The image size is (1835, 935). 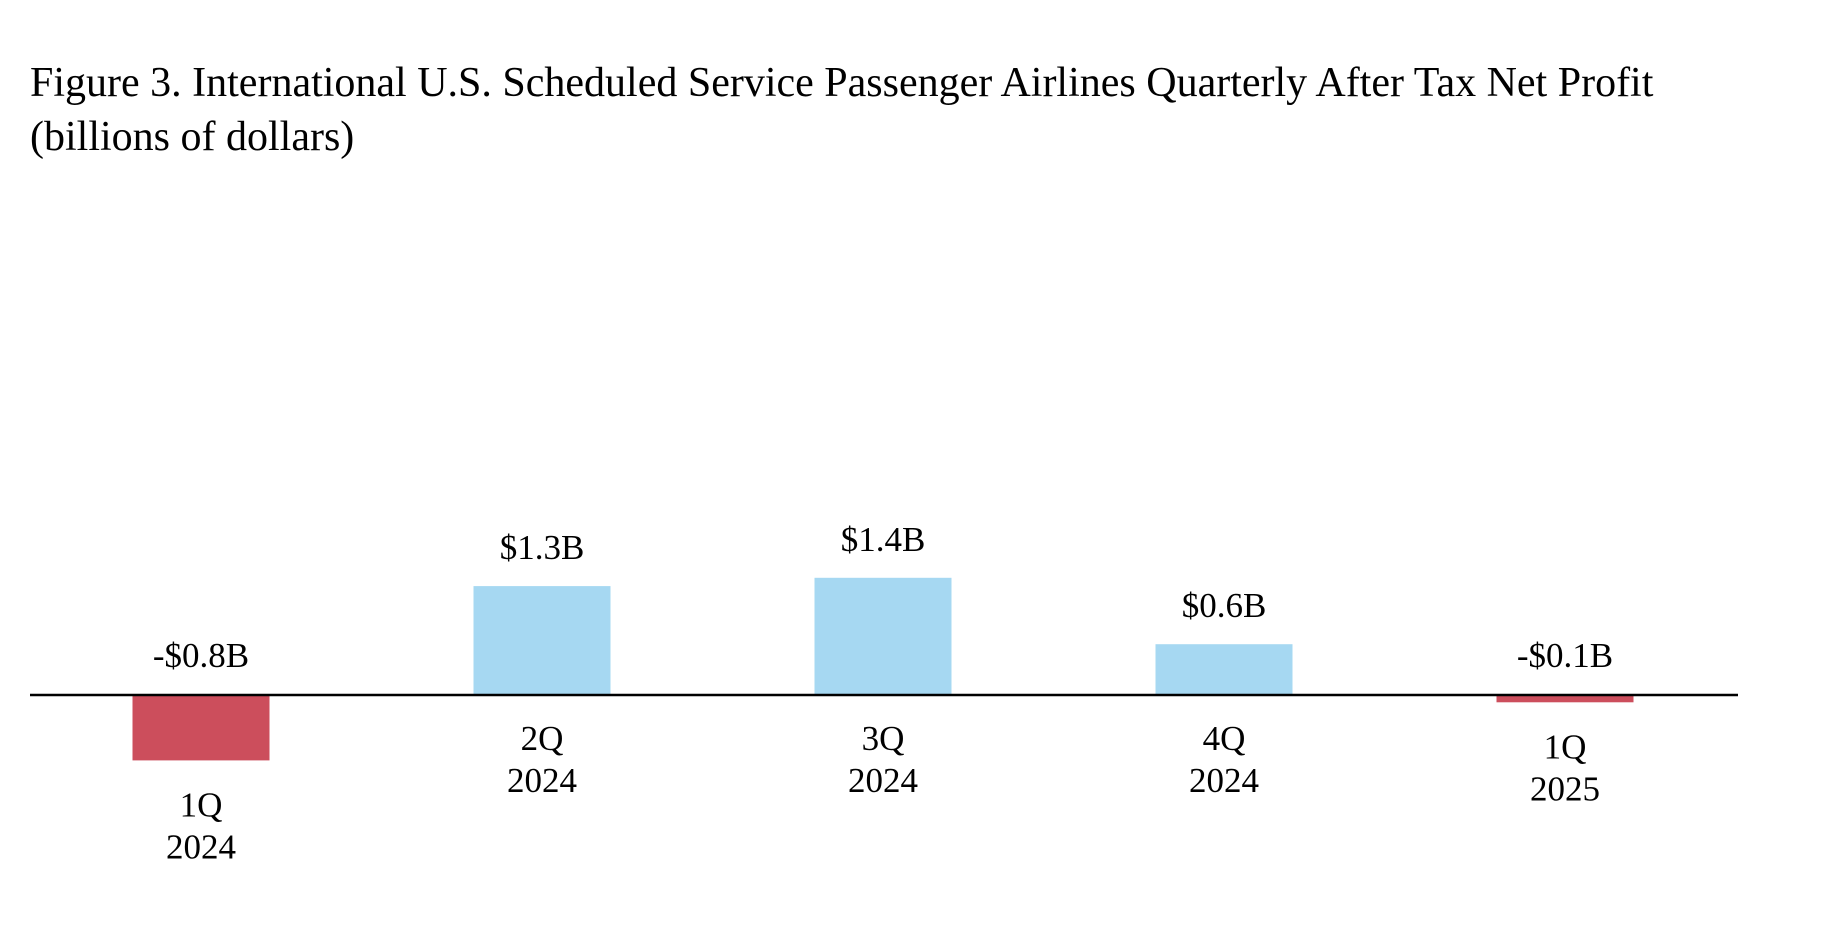 What do you see at coordinates (1565, 788) in the screenshot?
I see `x-tick-label-year: 2025` at bounding box center [1565, 788].